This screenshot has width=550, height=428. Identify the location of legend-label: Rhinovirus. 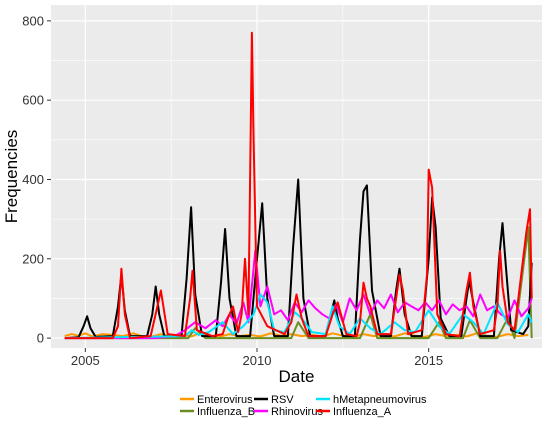
(297, 412).